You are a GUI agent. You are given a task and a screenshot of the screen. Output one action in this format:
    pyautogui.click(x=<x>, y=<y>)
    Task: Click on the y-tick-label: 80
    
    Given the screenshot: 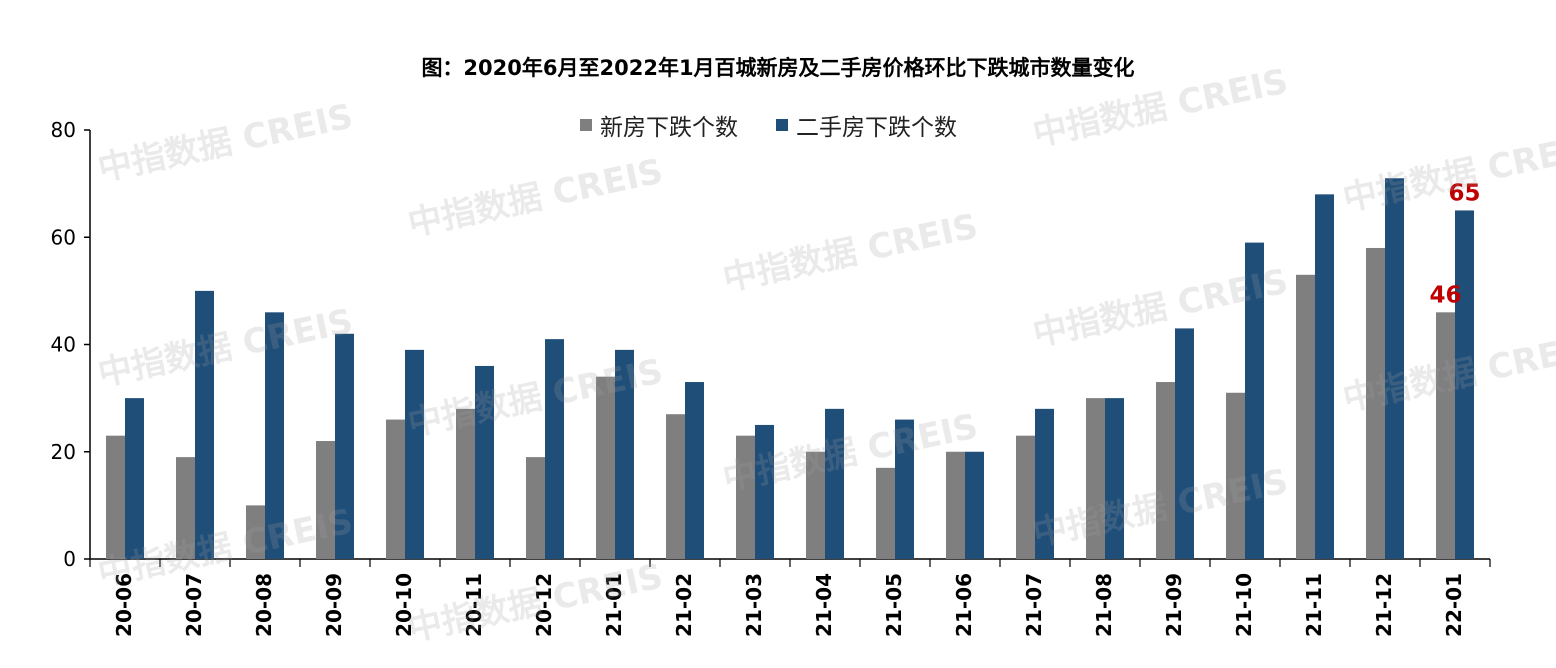 What is the action you would take?
    pyautogui.click(x=63, y=130)
    